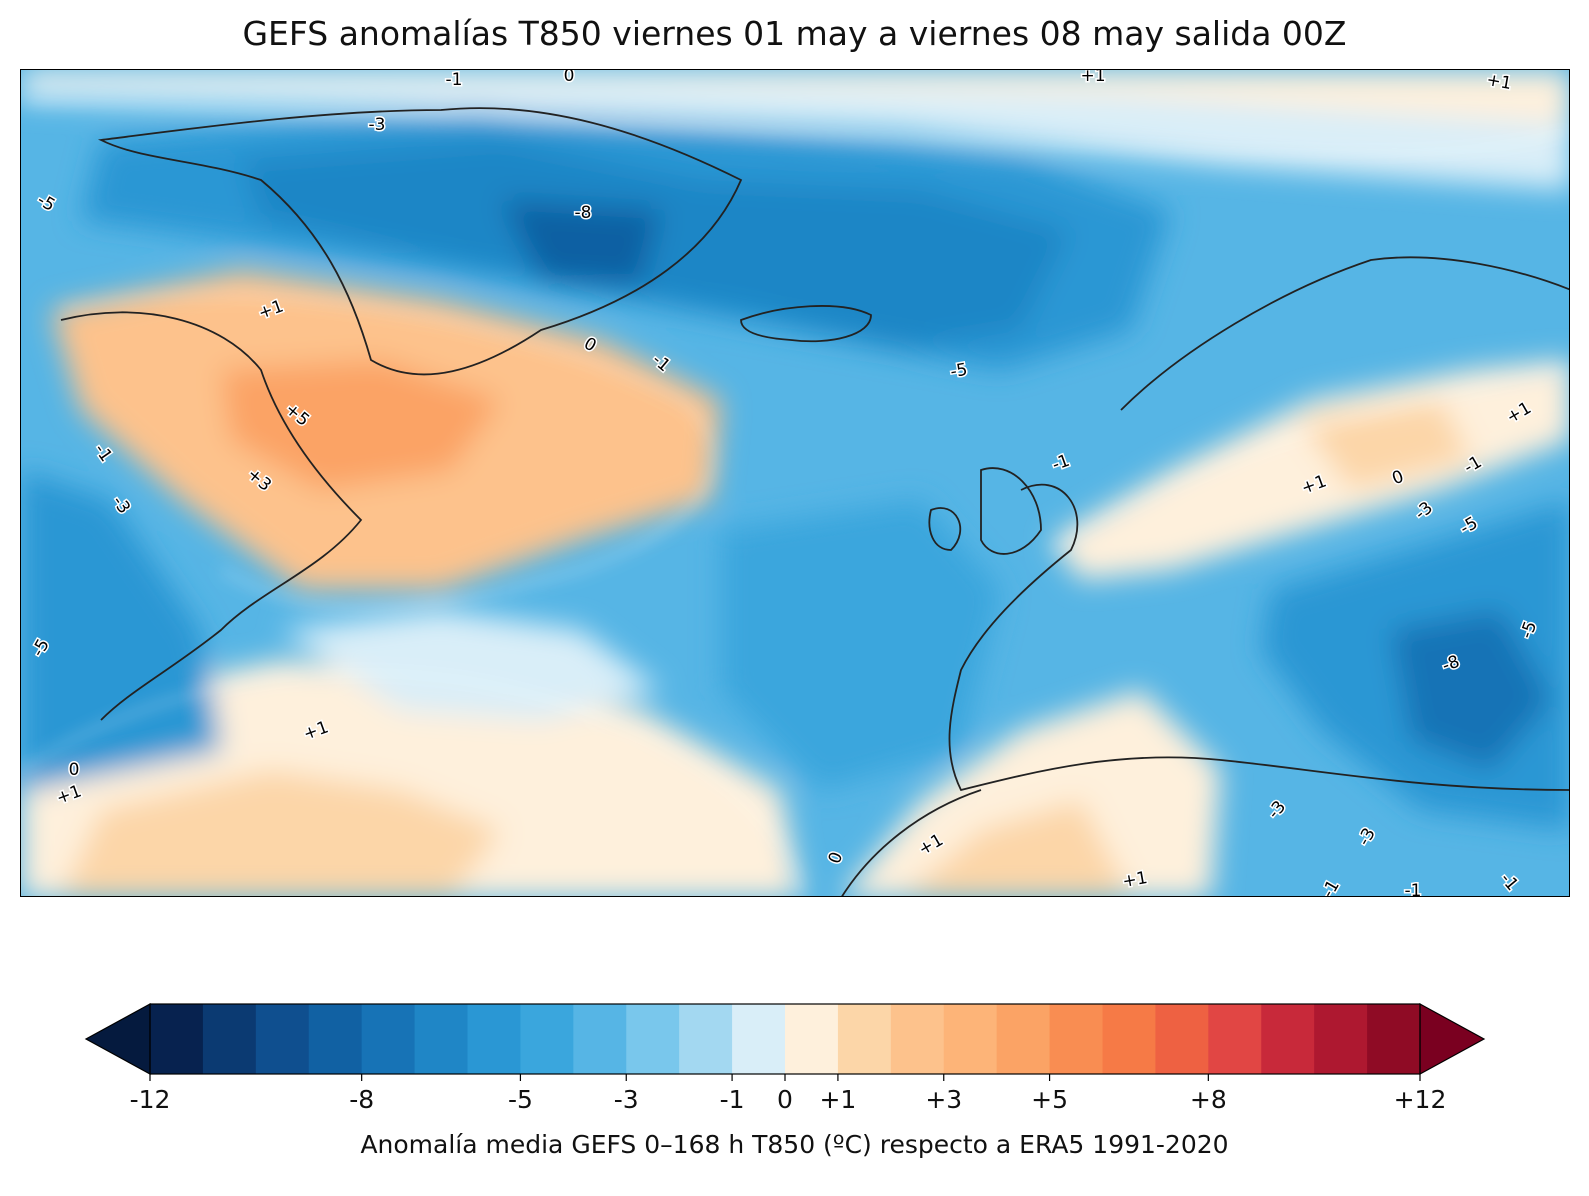 The height and width of the screenshot is (1196, 1589). What do you see at coordinates (785, 1099) in the screenshot?
I see `colorbar-tick-label: 0` at bounding box center [785, 1099].